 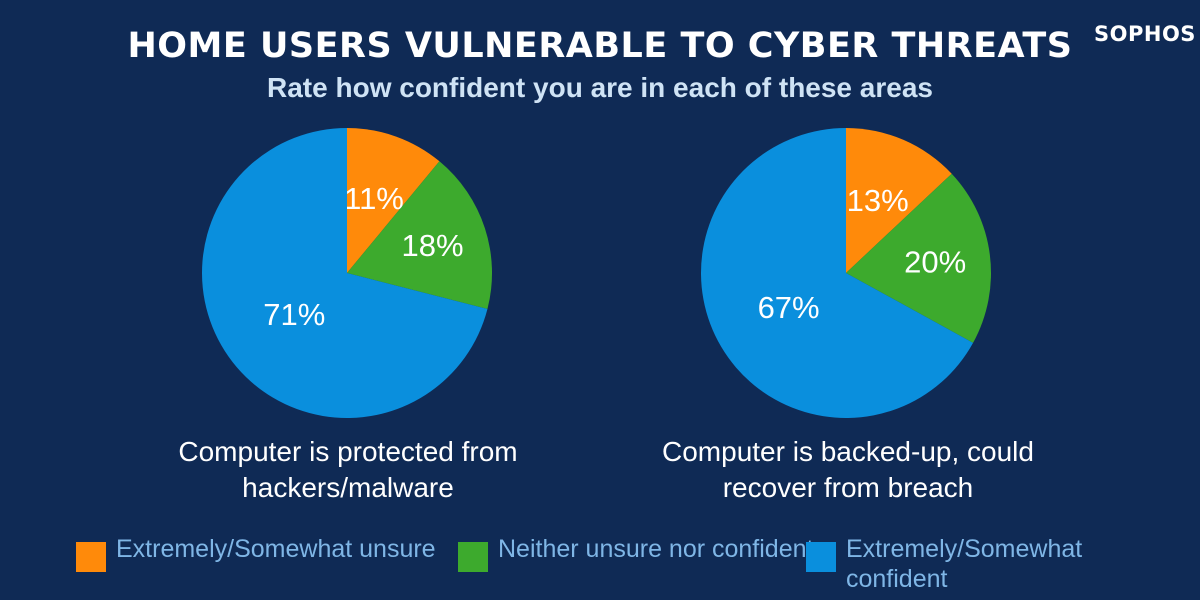 What do you see at coordinates (600, 46) in the screenshot?
I see `chart-title: HOME USERS VULNERABLE TO CYBER THREATS` at bounding box center [600, 46].